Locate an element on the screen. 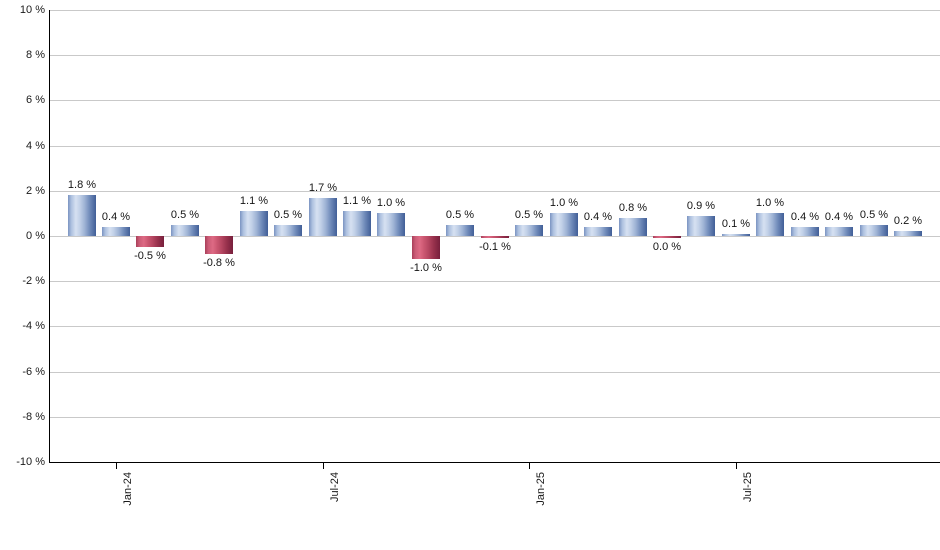 The image size is (940, 550). y-tick-label: -6 % is located at coordinates (33, 372).